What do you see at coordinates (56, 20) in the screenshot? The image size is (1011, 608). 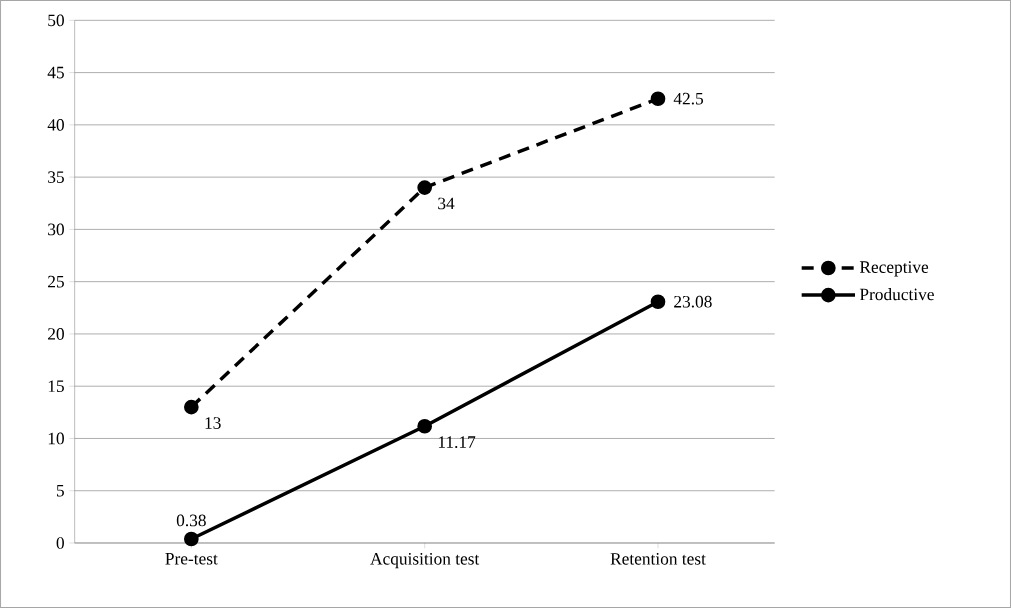 I see `y-tick-label: 50` at bounding box center [56, 20].